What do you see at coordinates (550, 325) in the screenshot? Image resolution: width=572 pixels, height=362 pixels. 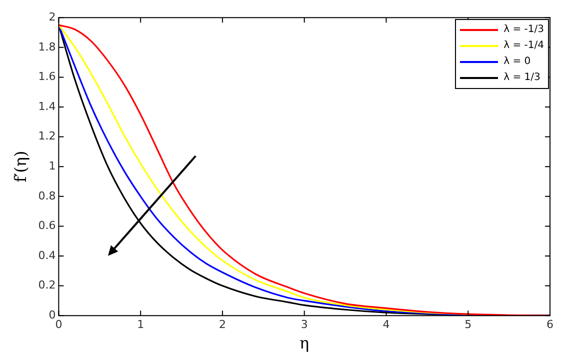 I see `x-tick-label: 6` at bounding box center [550, 325].